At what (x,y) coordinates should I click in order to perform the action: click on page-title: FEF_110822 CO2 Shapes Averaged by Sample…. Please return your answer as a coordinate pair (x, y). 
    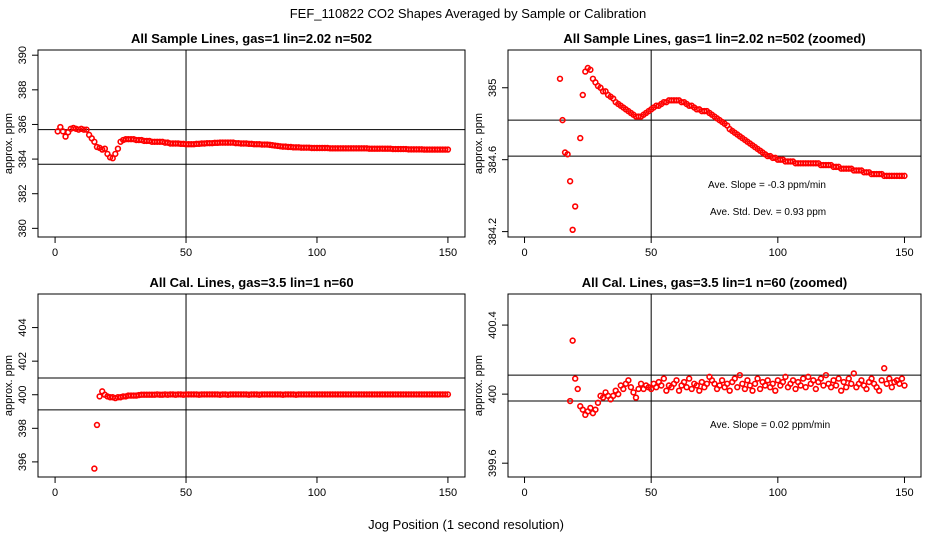
    Looking at the image, I should click on (468, 13).